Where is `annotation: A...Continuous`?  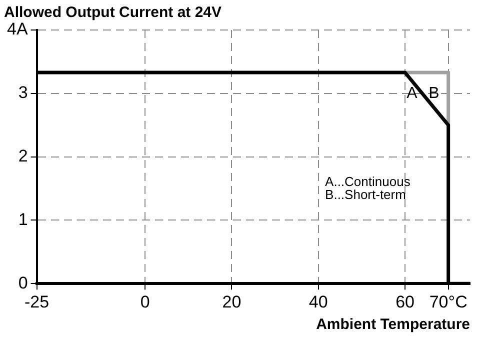 annotation: A...Continuous is located at coordinates (368, 181).